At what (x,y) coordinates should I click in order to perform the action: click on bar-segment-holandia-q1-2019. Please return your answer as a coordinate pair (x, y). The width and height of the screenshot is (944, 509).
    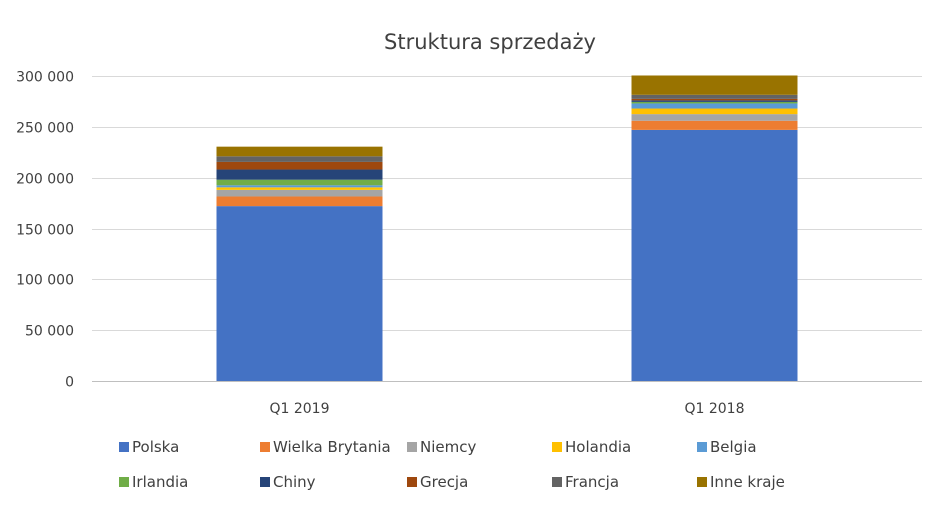
    Looking at the image, I should click on (299, 188).